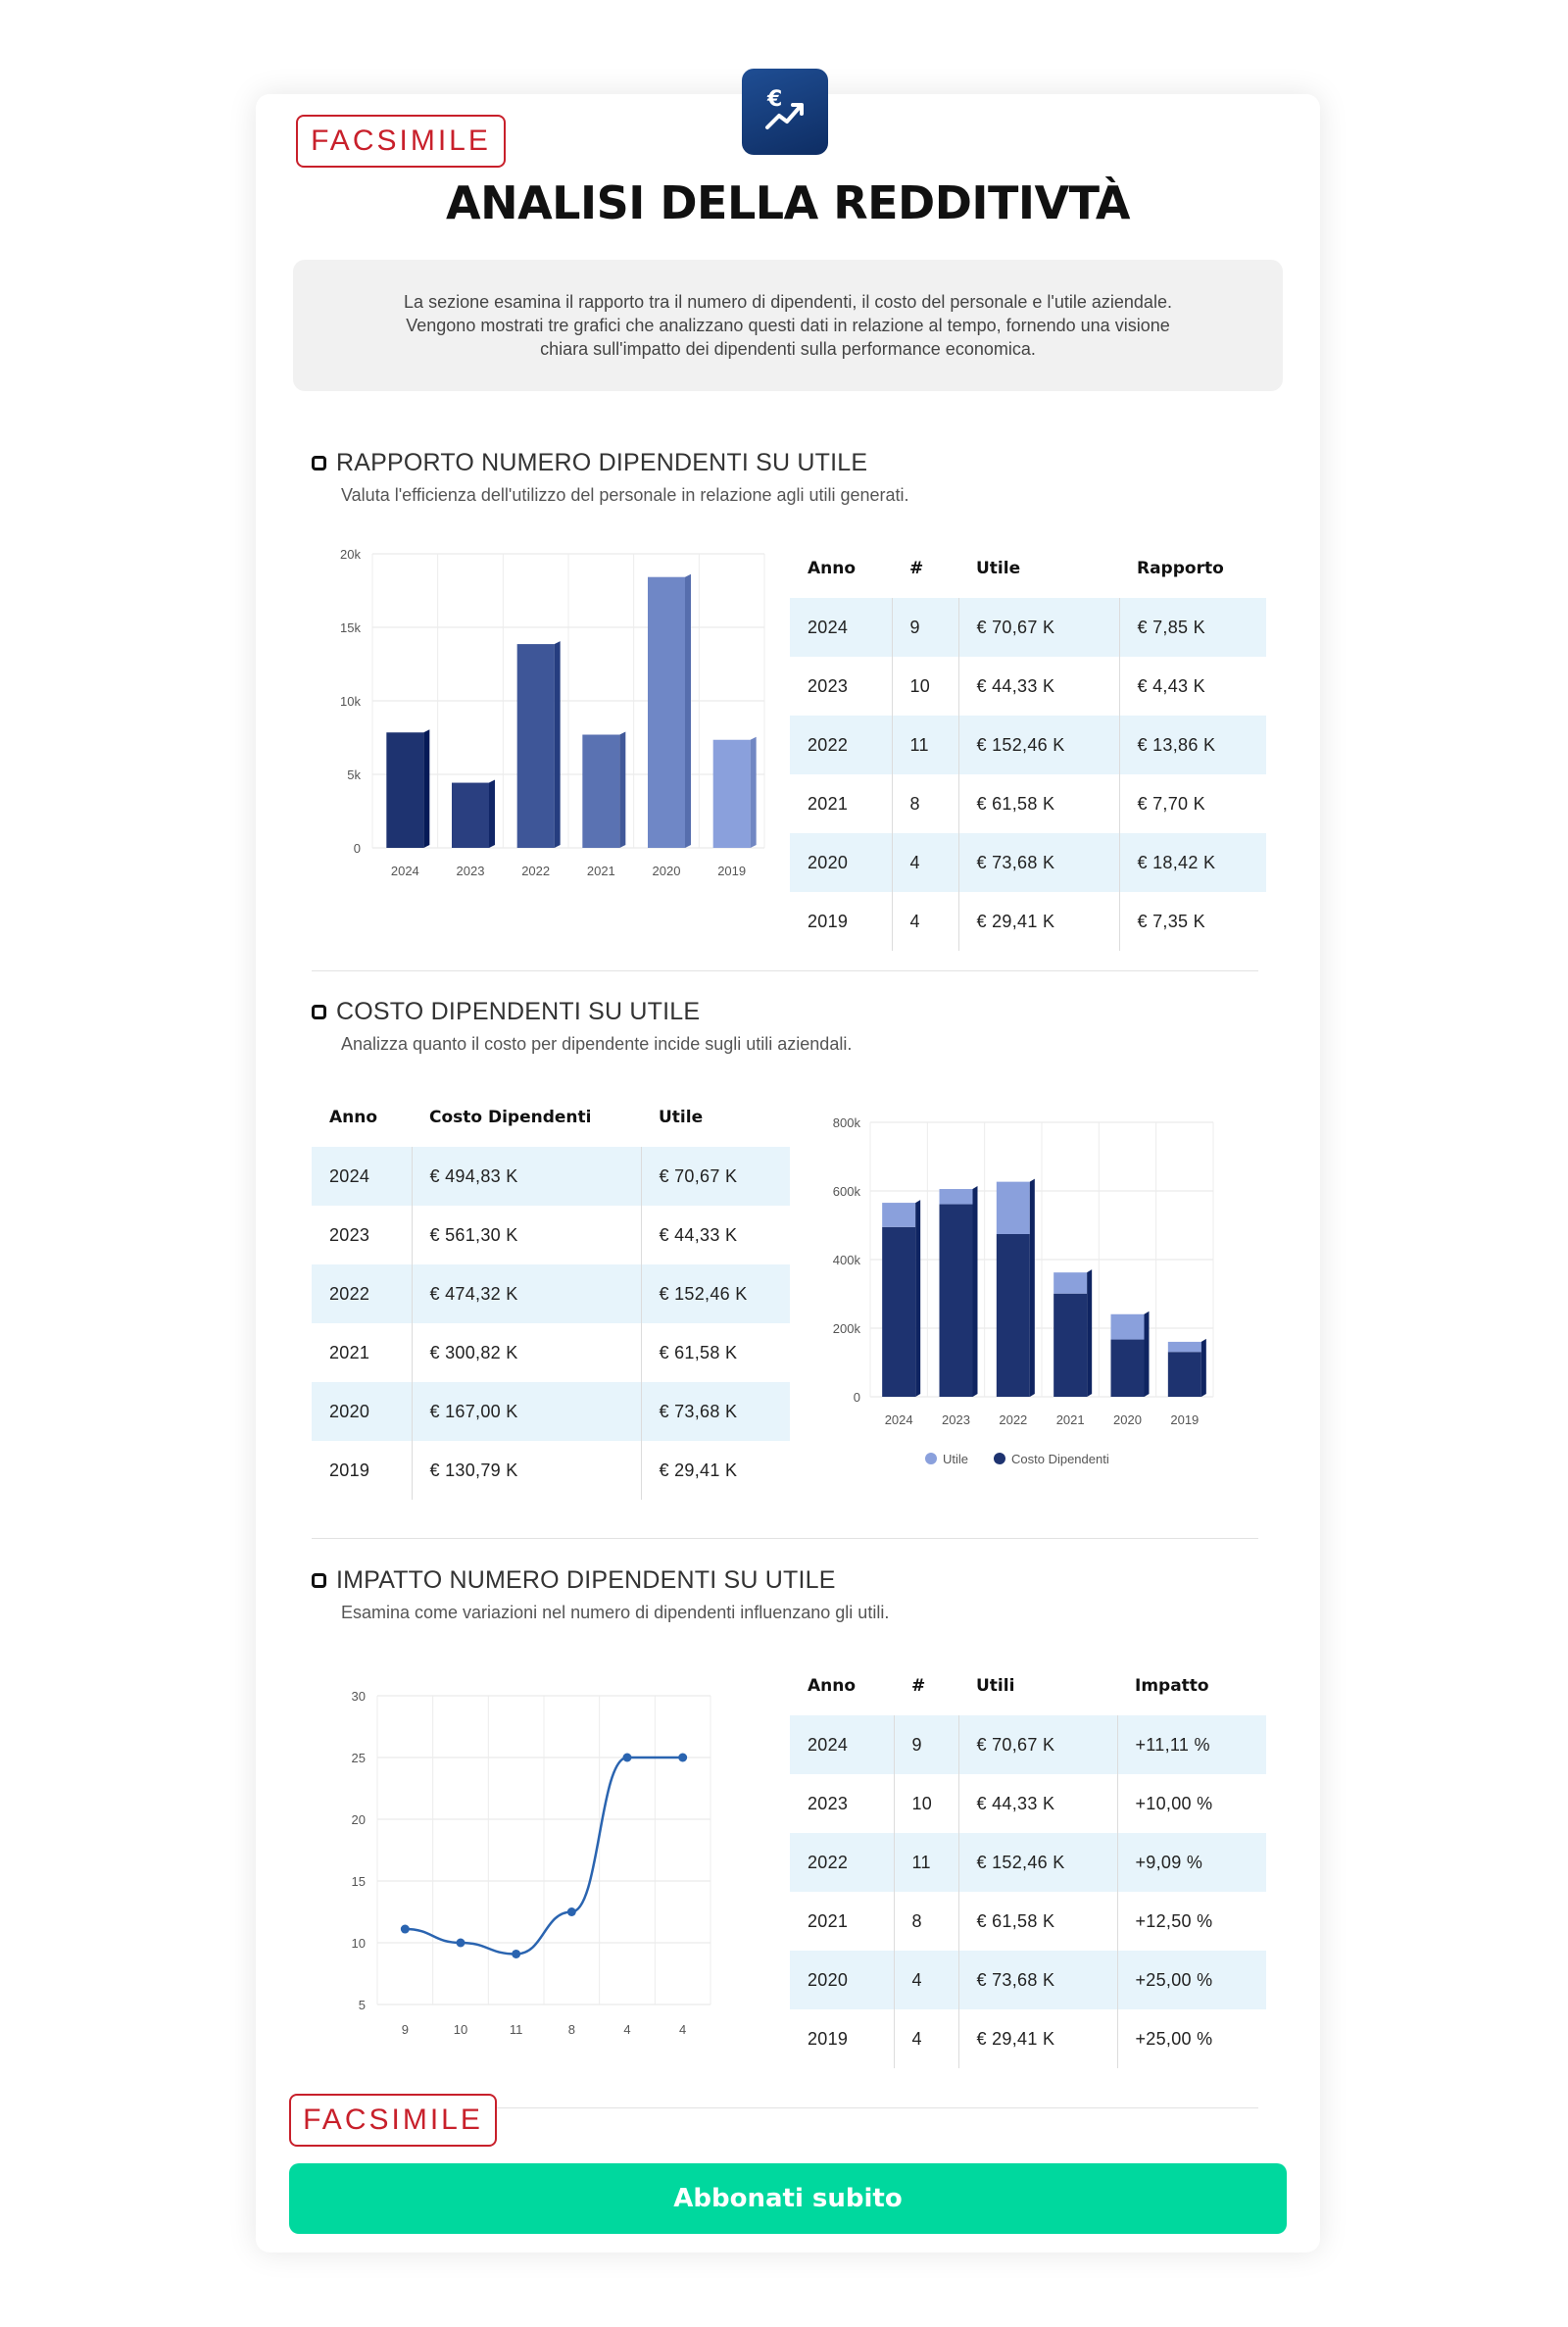 This screenshot has height=2327, width=1568. What do you see at coordinates (1028, 1686) in the screenshot?
I see `table-header-row: Anno # Utili Impatto` at bounding box center [1028, 1686].